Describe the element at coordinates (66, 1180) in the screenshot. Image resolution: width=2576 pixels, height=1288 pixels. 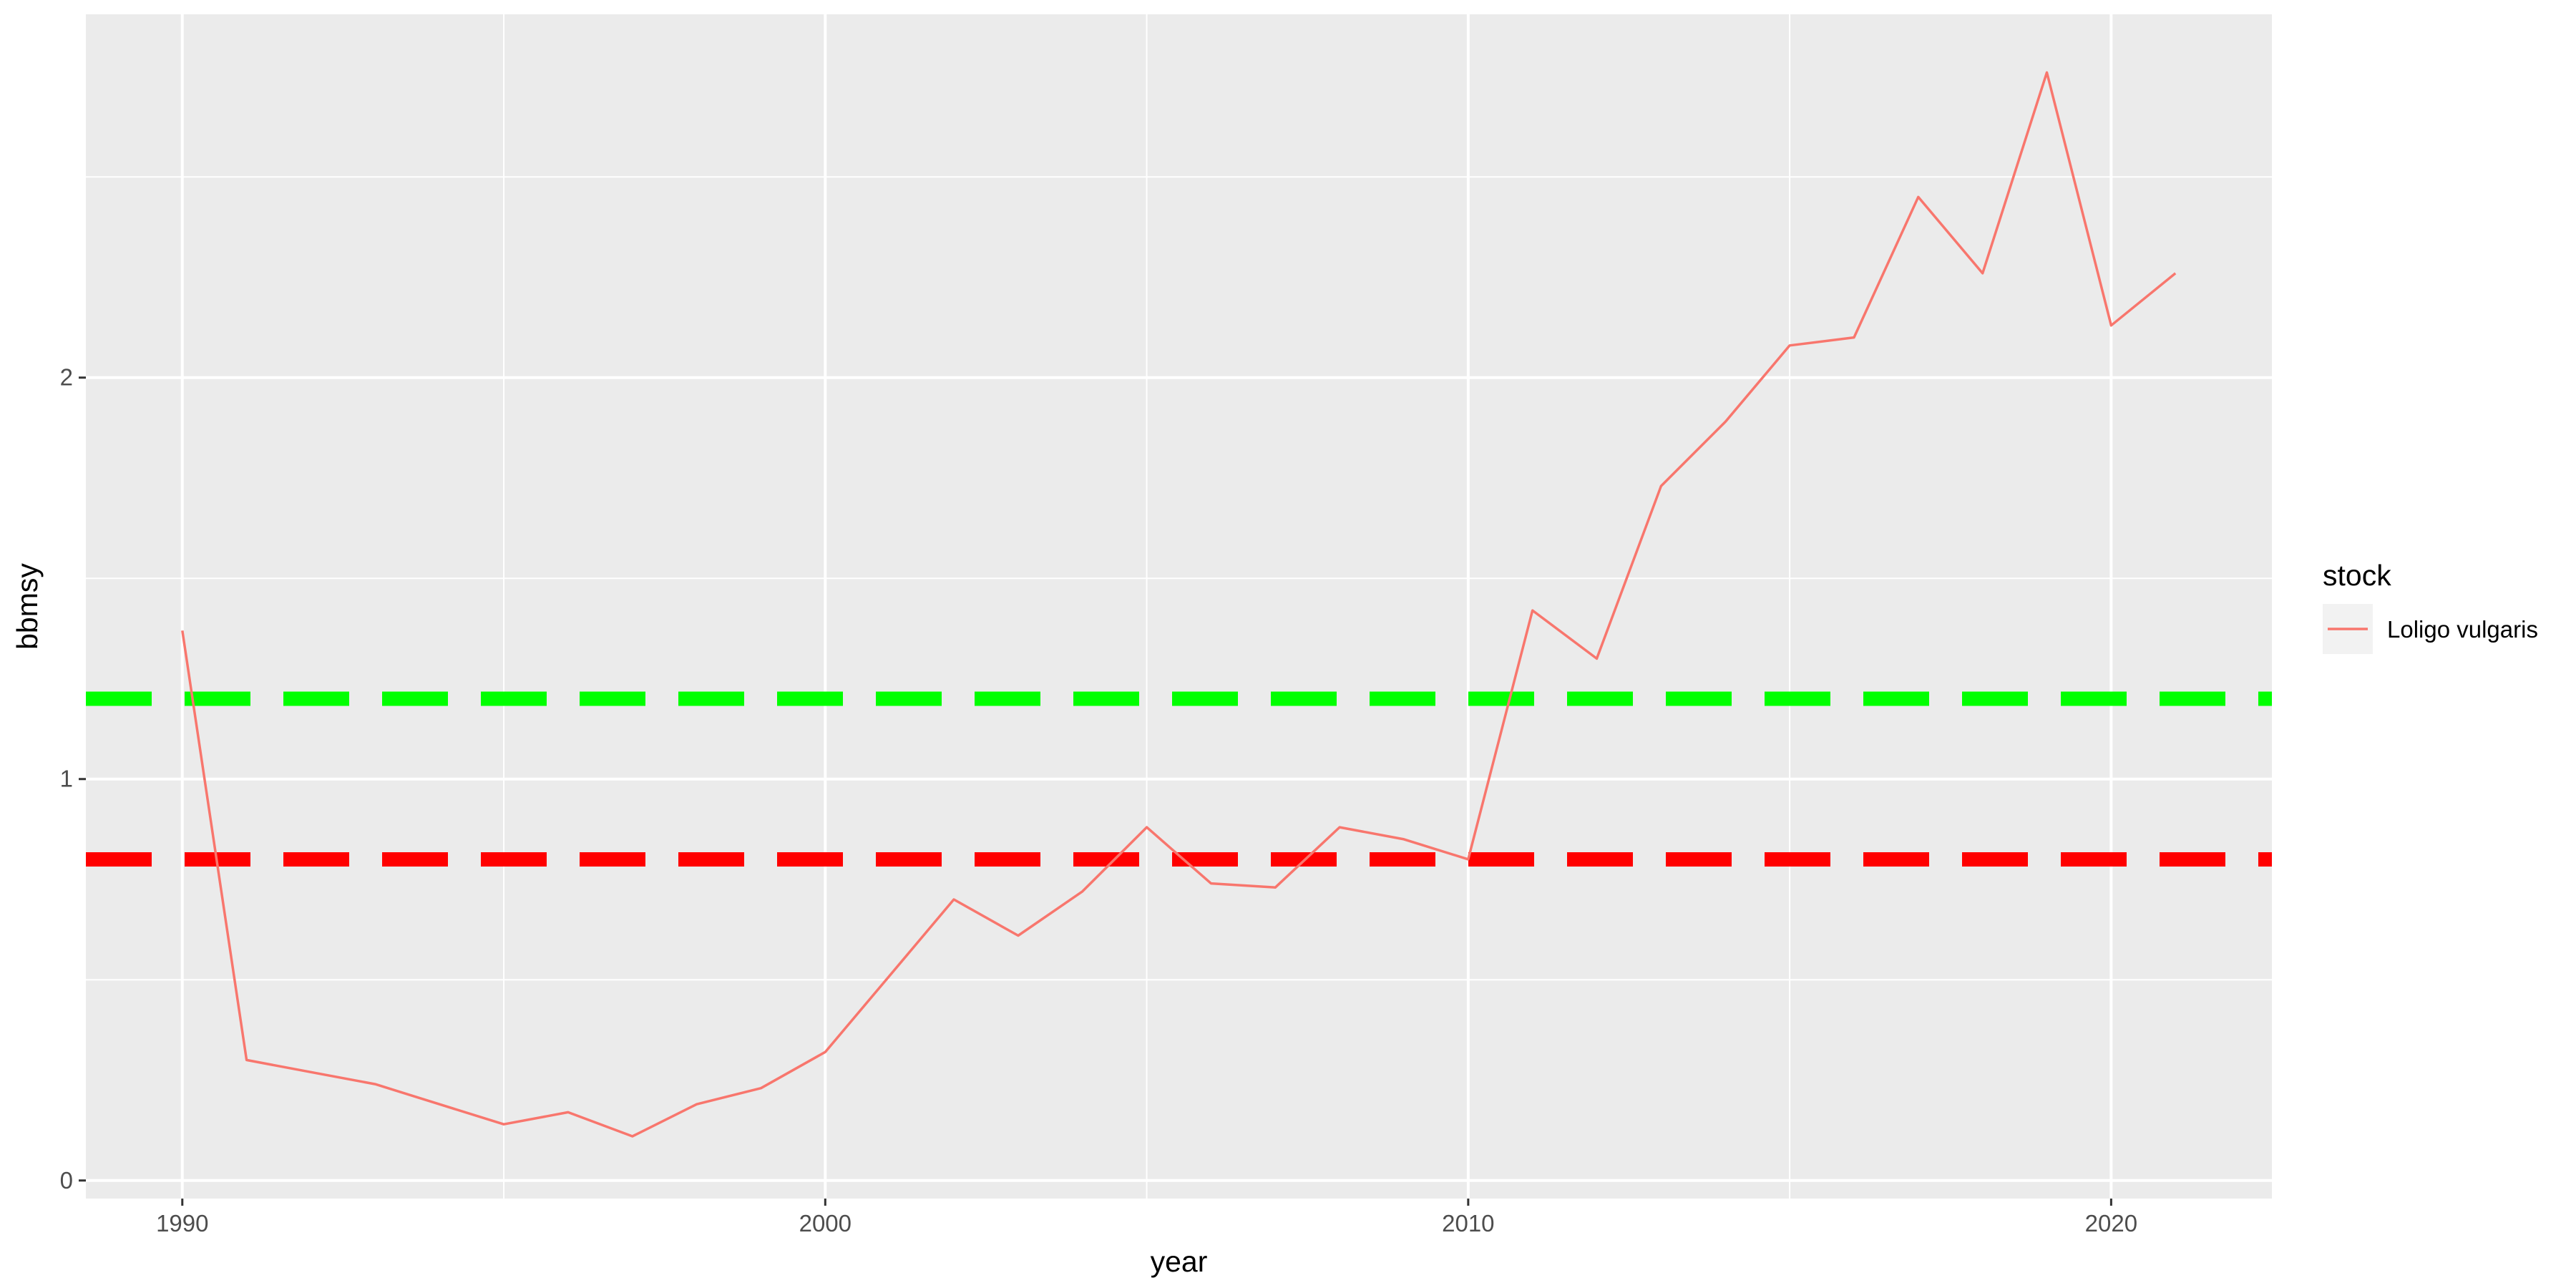
I see `y-tick-label: 0` at that location.